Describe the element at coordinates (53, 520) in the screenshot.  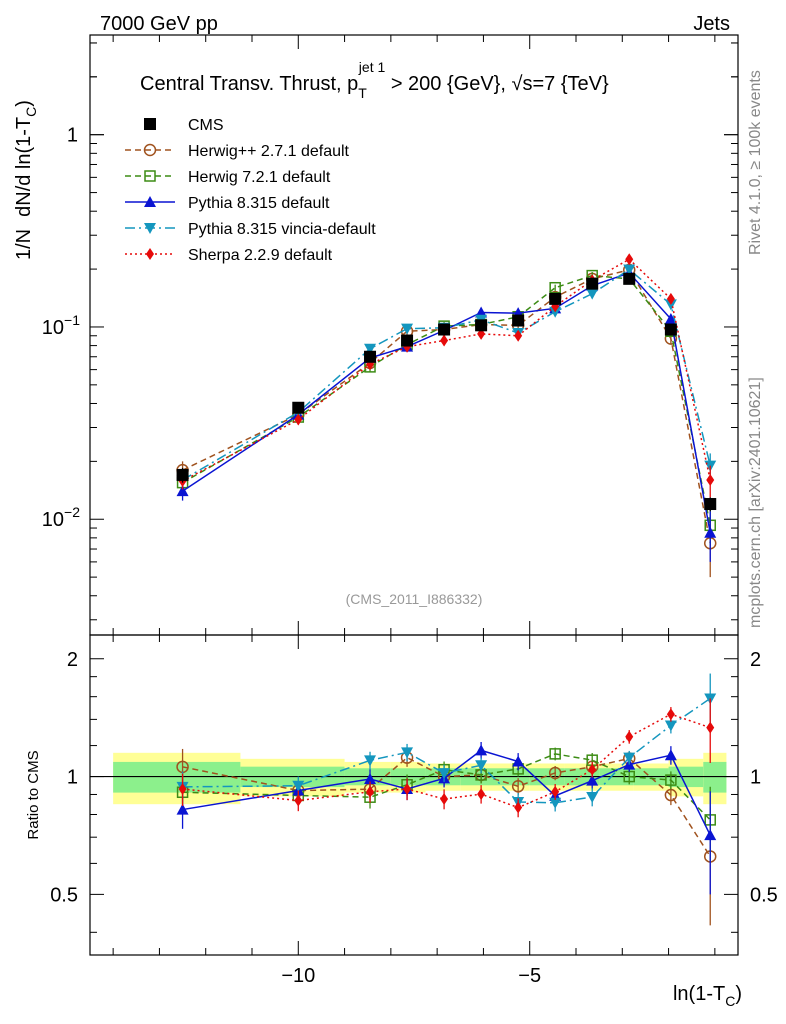
I see `y-tick-base: 10` at that location.